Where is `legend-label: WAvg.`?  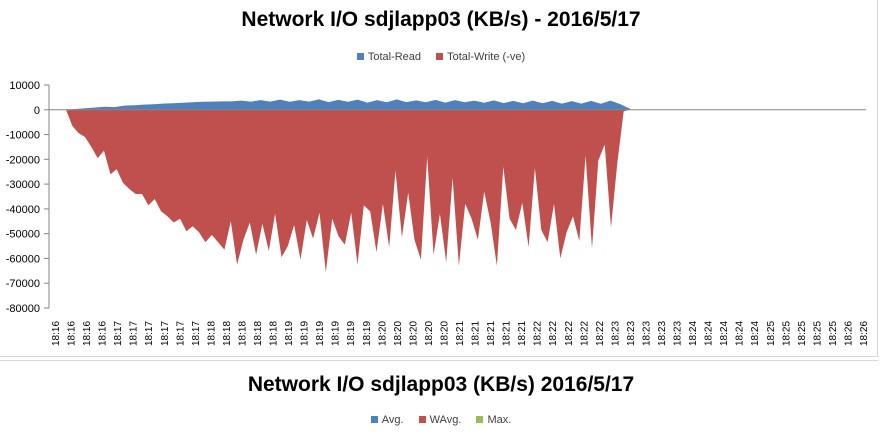
legend-label: WAvg. is located at coordinates (445, 420).